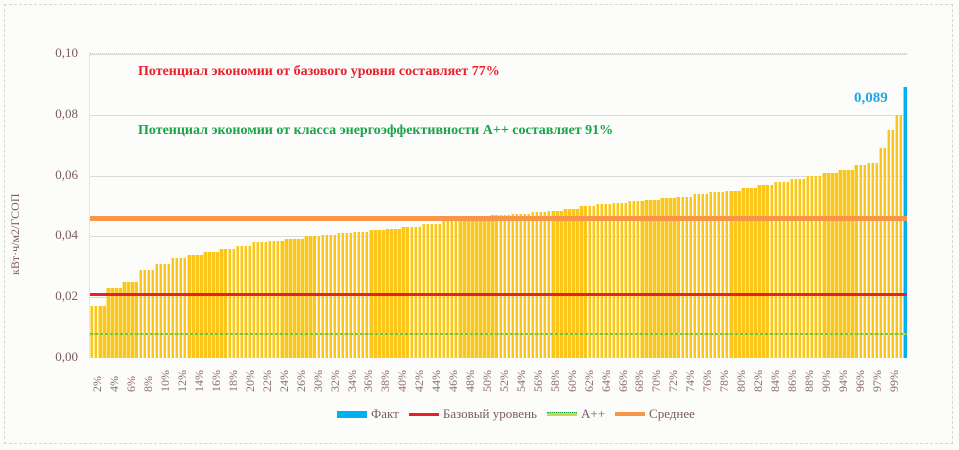 The image size is (959, 450). Describe the element at coordinates (876, 381) in the screenshot. I see `x-tick-label: 97%` at that location.